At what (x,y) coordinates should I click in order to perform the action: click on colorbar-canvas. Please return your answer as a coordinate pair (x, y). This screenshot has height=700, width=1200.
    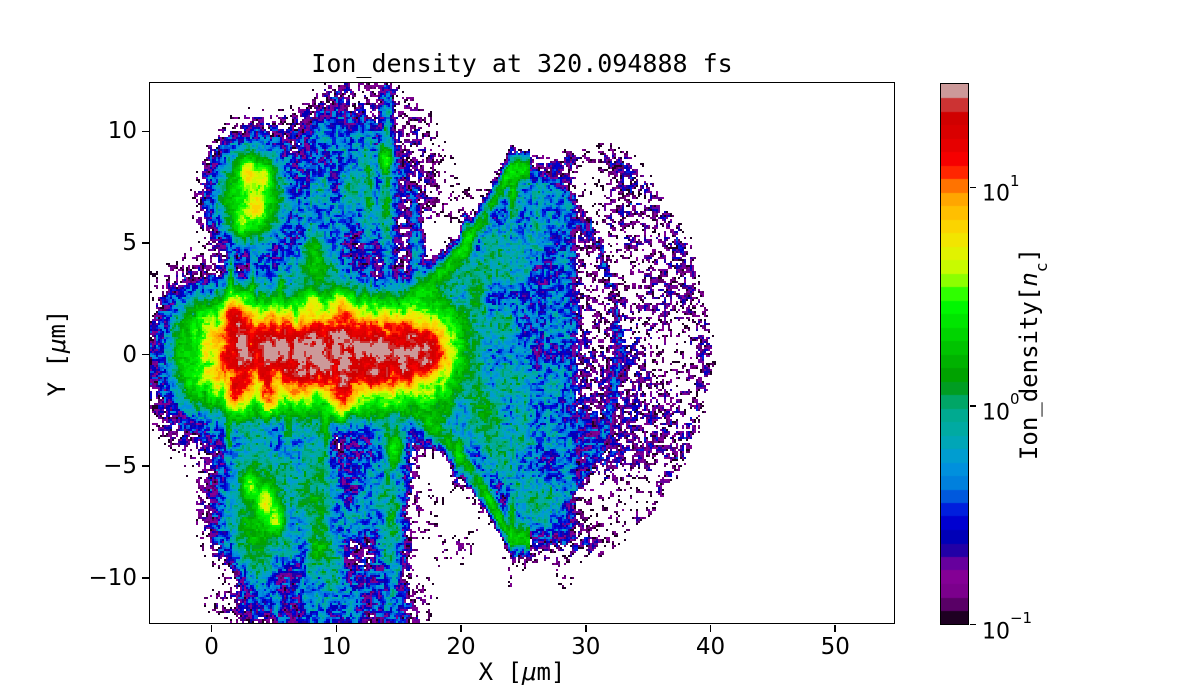
    Looking at the image, I should click on (954, 354).